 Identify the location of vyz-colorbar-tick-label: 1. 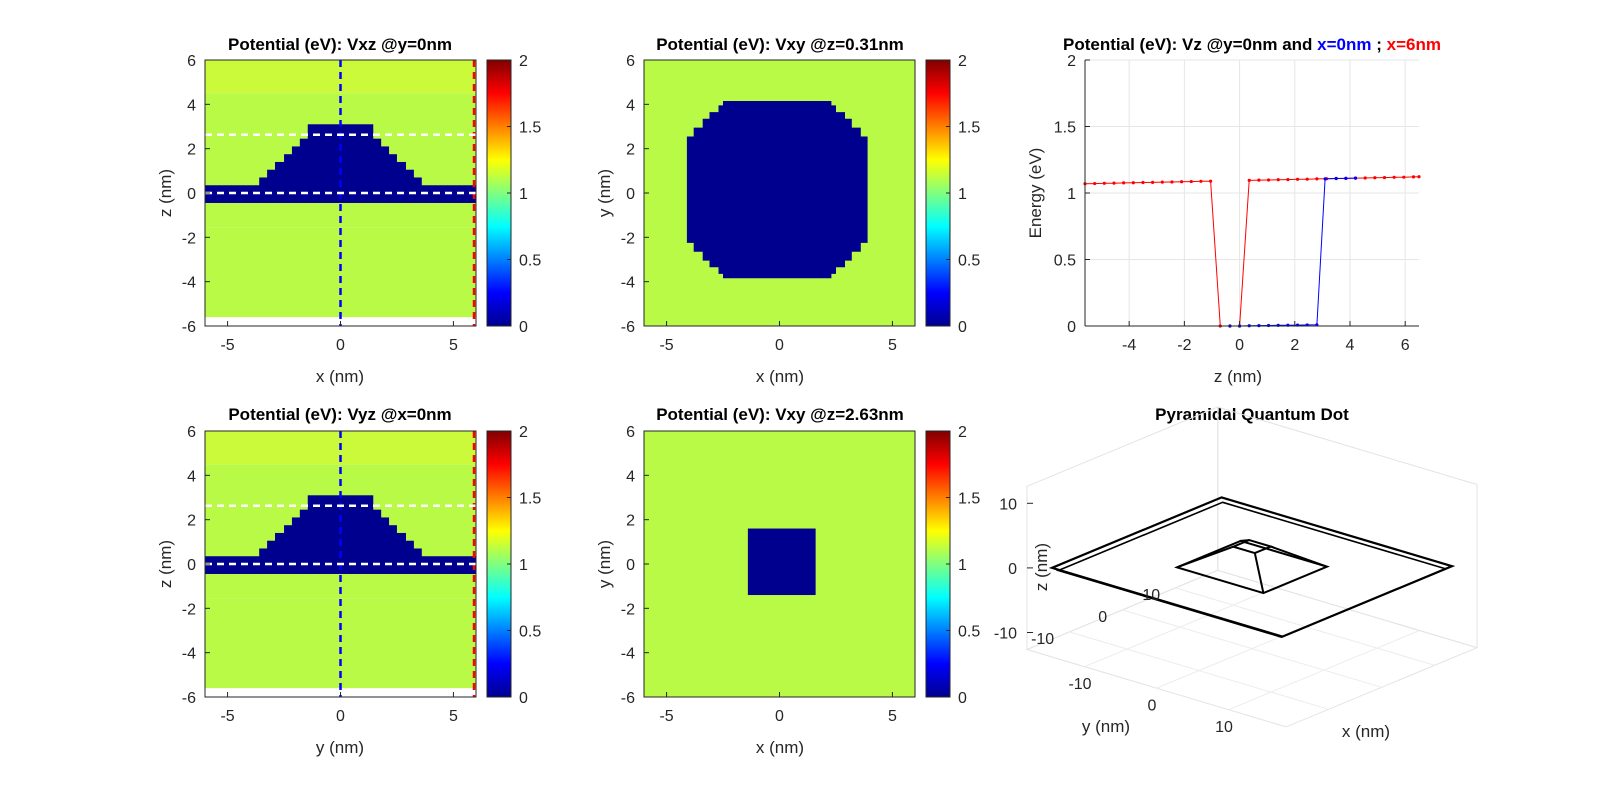
(523, 565).